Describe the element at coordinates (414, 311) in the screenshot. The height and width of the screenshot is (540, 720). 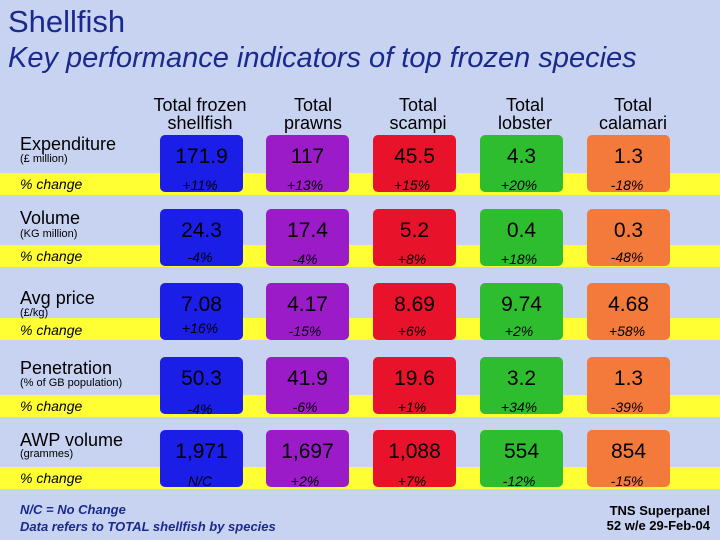
I see `value-box: 8.69` at that location.